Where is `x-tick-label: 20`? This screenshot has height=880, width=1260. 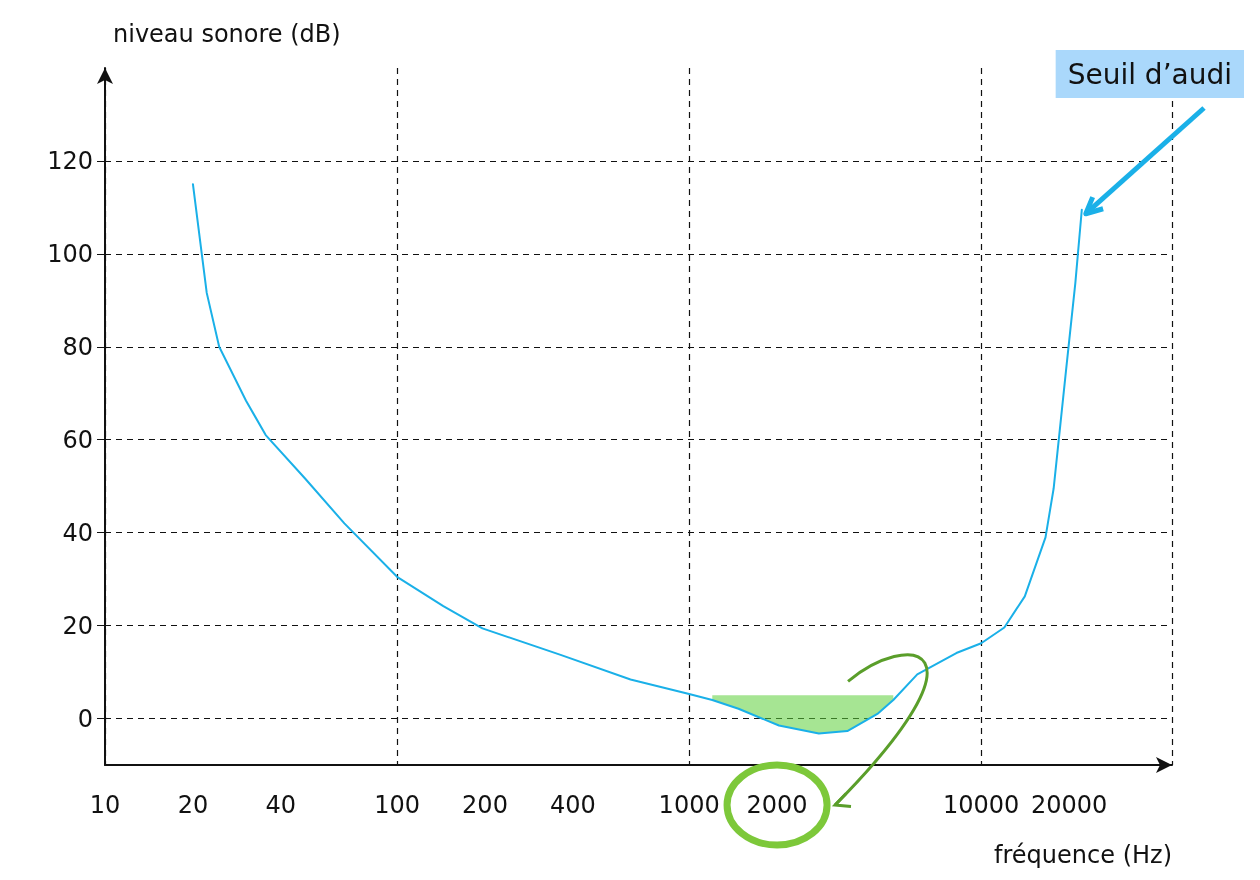
x-tick-label: 20 is located at coordinates (193, 805).